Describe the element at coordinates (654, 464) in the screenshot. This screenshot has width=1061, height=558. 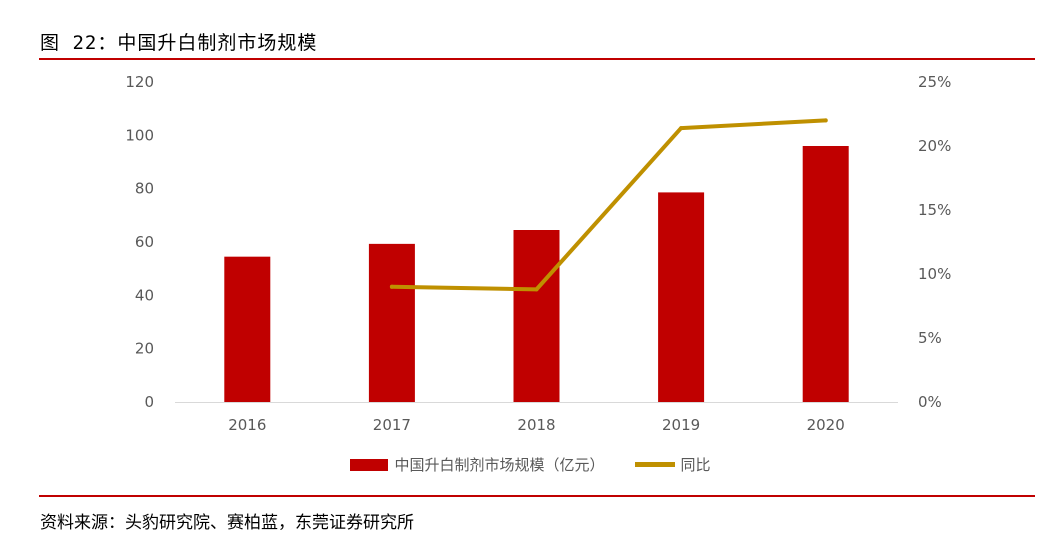
I see `legend-line-swatch` at that location.